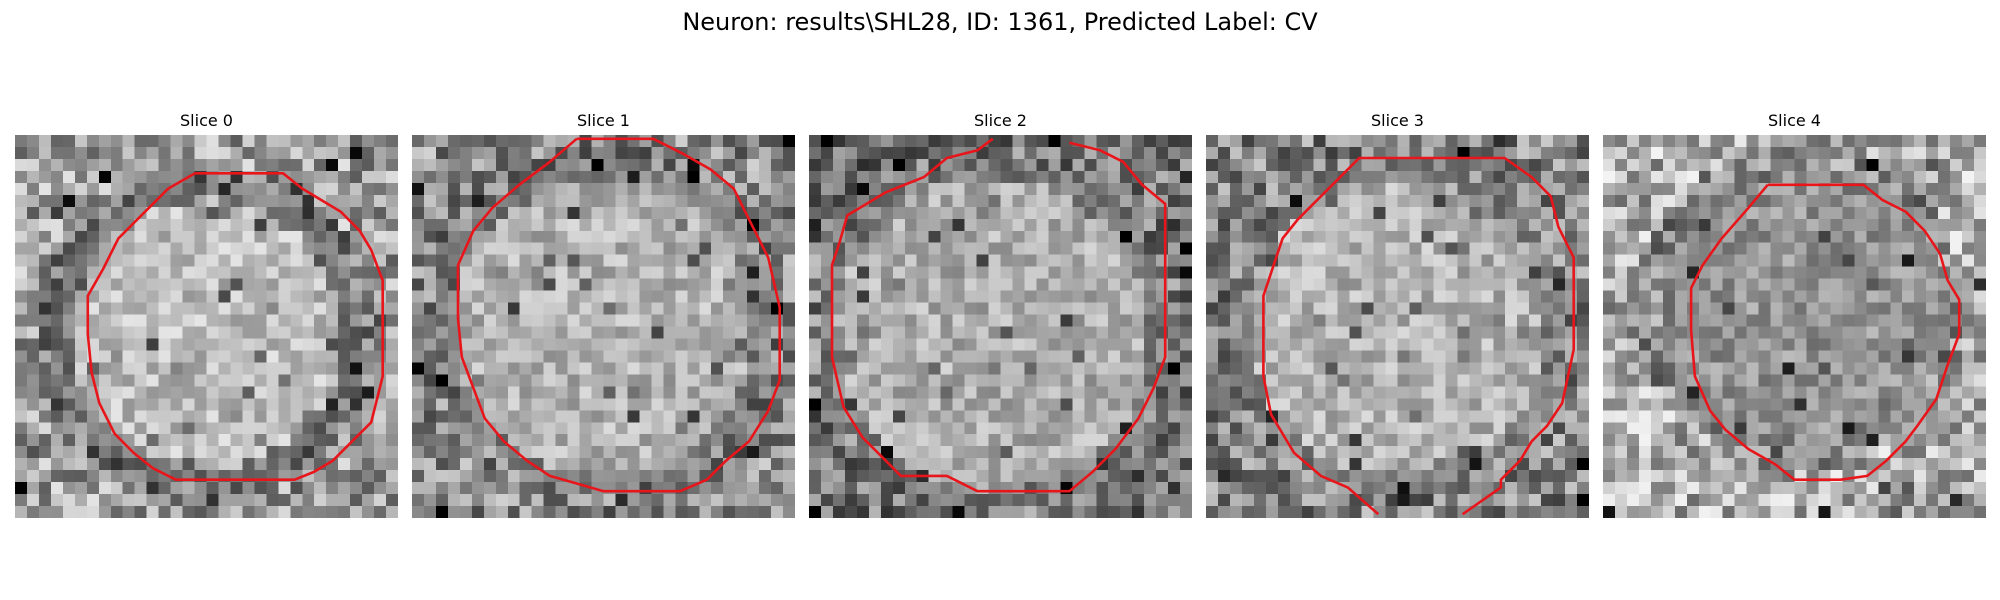 This screenshot has width=2000, height=600. I want to click on slice-panel-3: Slice 3, so click(1397, 313).